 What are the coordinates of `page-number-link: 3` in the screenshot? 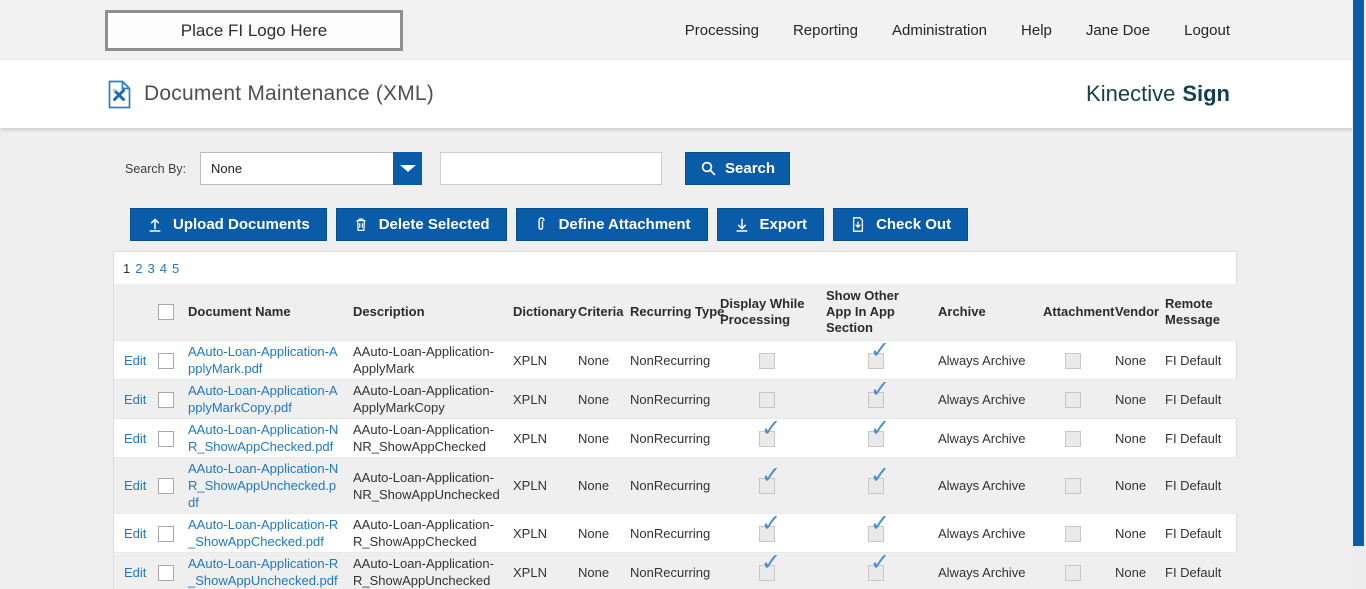 It's located at (151, 268).